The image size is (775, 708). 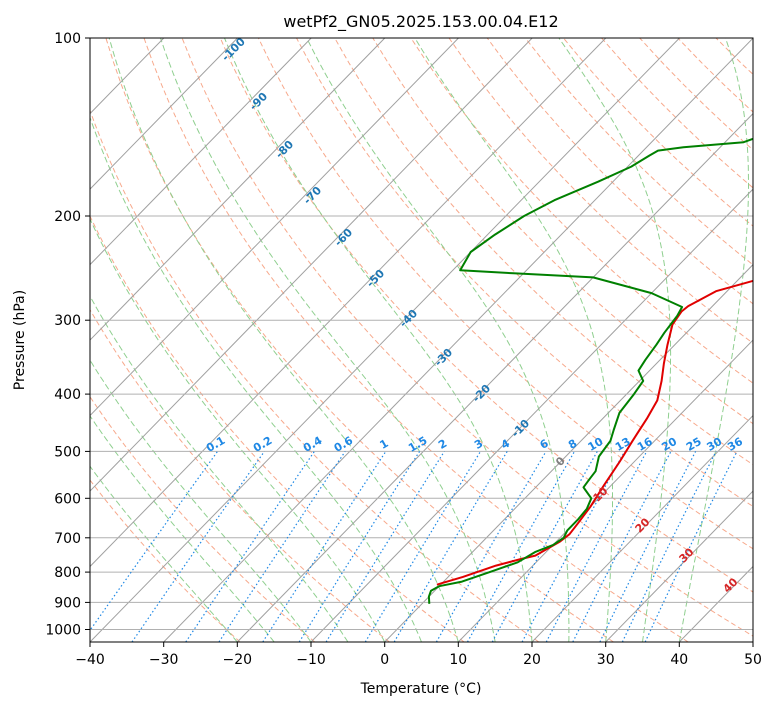 What do you see at coordinates (67, 39) in the screenshot?
I see `y-tick-label: 100` at bounding box center [67, 39].